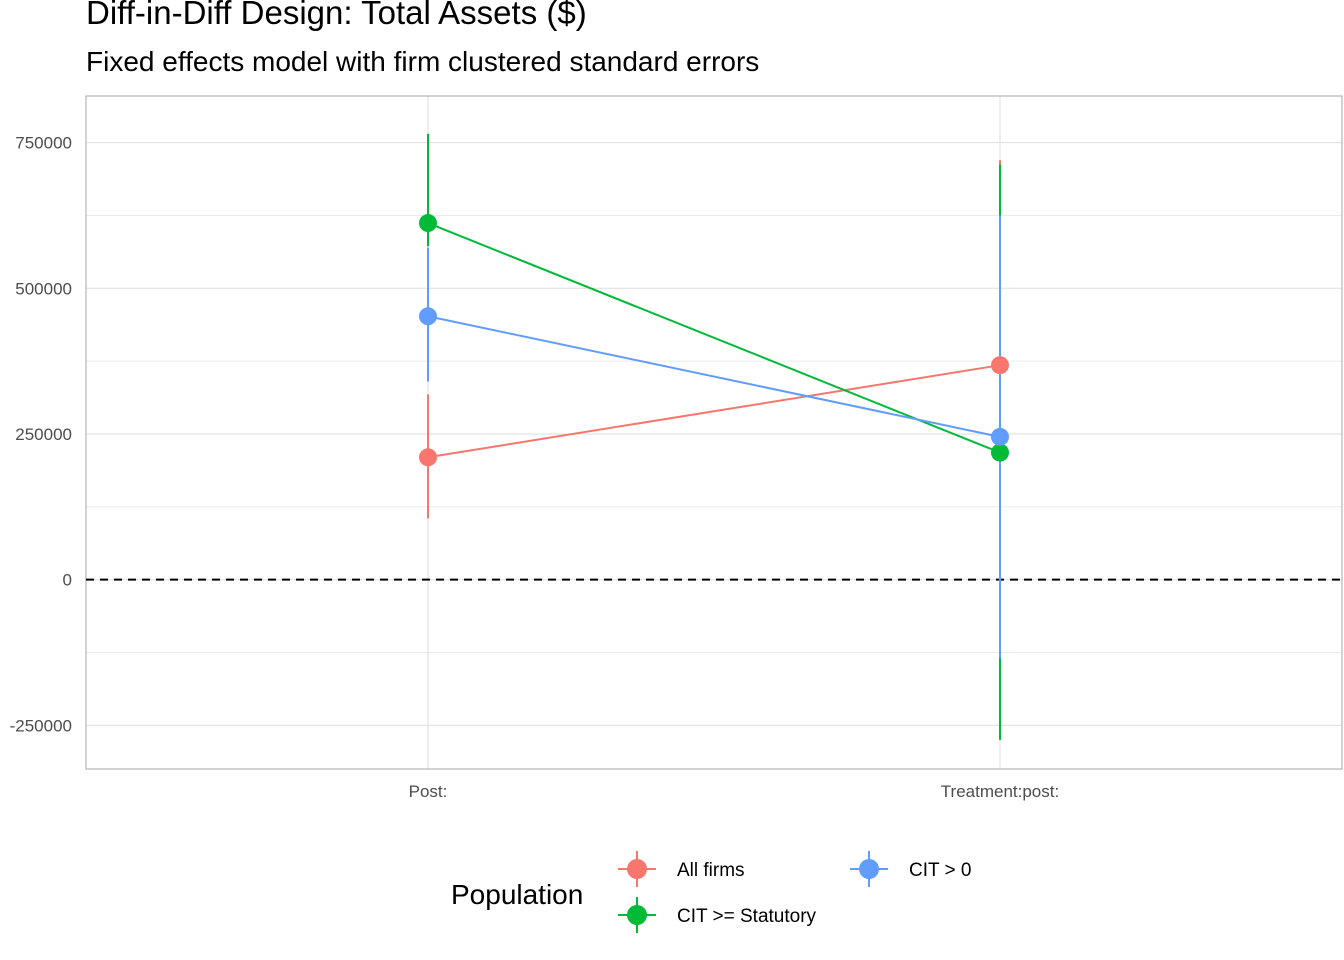 Image resolution: width=1344 pixels, height=960 pixels. What do you see at coordinates (336, 15) in the screenshot?
I see `chart-title: Diff-in-Diff Design: Total Assets ($)` at bounding box center [336, 15].